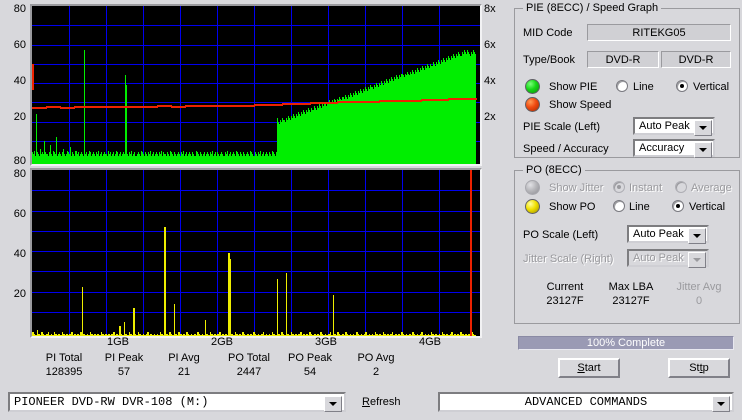  Describe the element at coordinates (19, 214) in the screenshot. I see `lower-ytick-60: 60` at that location.